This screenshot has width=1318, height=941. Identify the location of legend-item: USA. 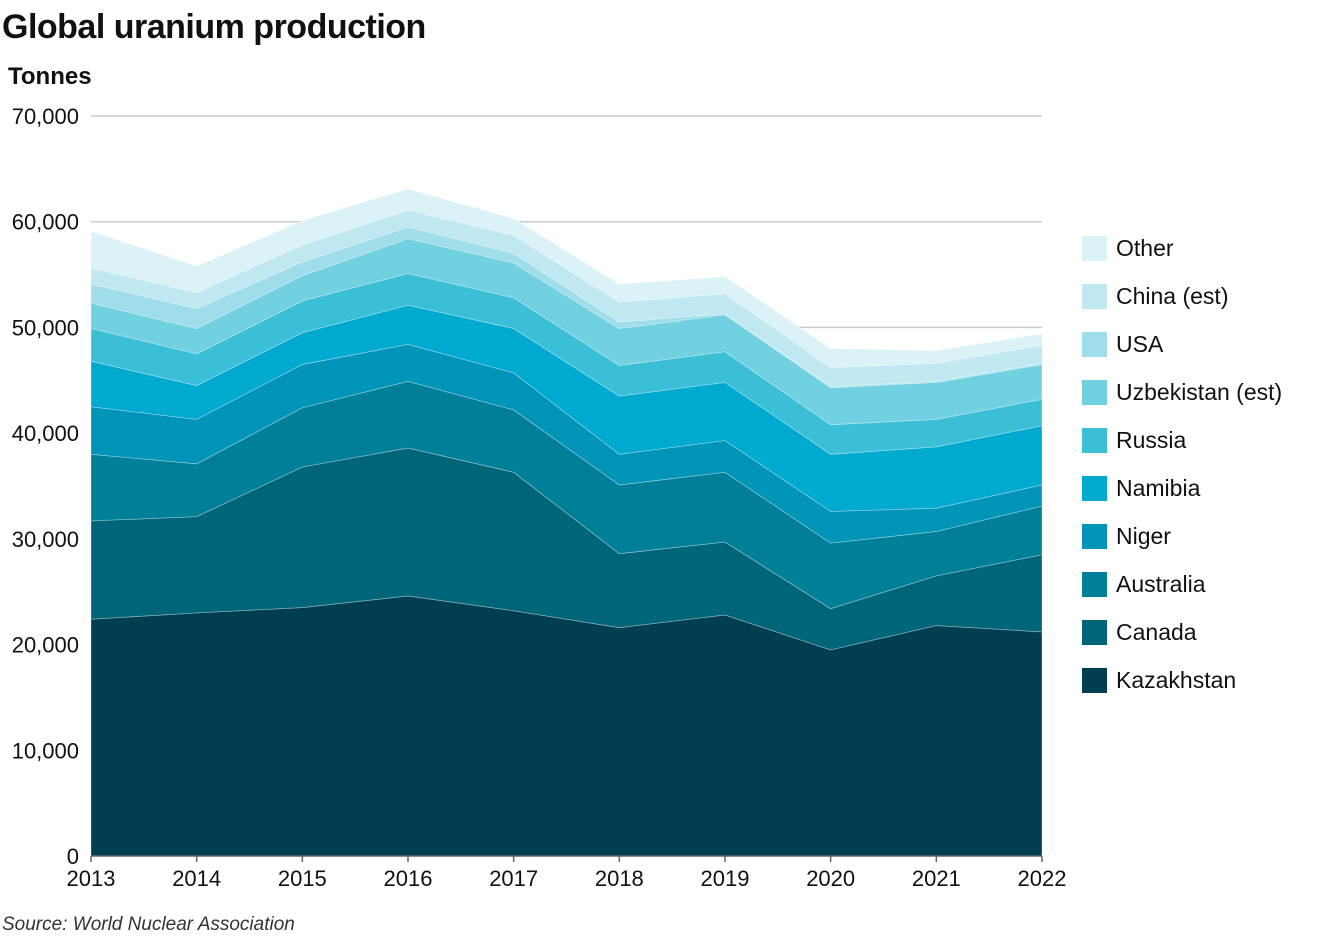
(1182, 344).